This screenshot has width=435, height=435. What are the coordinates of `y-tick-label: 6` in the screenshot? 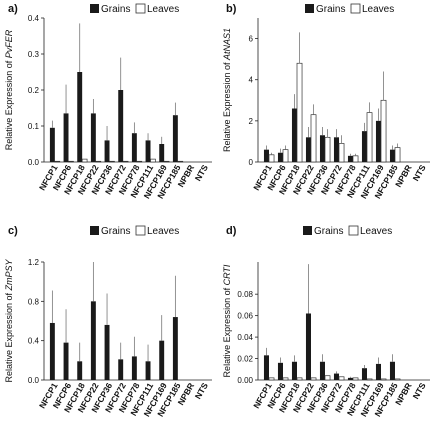 It's located at (251, 39).